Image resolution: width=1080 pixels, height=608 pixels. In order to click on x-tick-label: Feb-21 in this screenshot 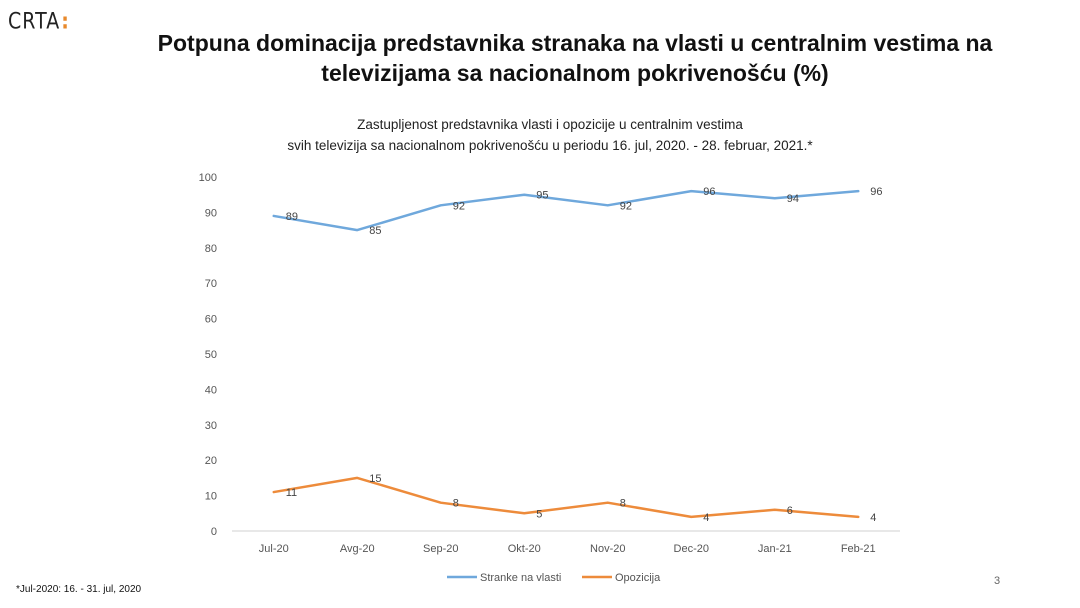, I will do `click(858, 549)`.